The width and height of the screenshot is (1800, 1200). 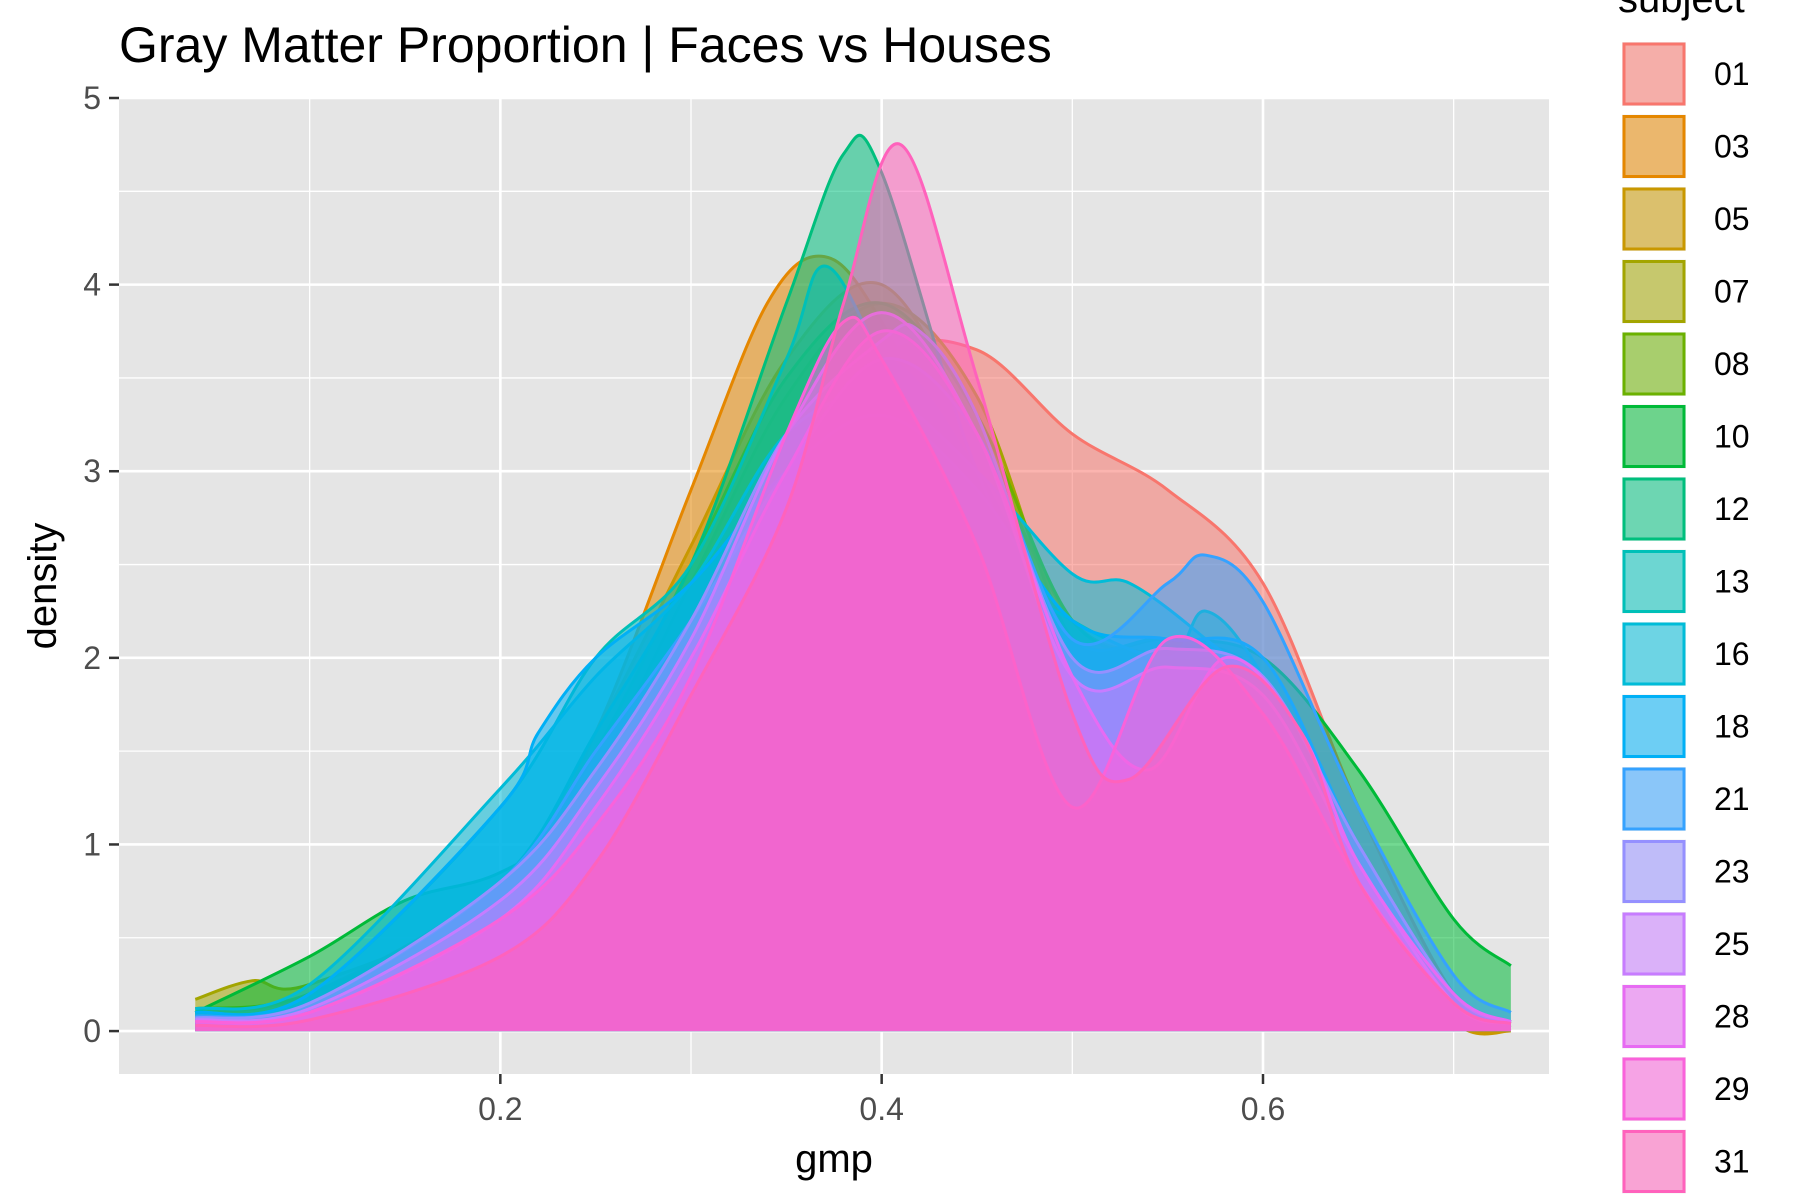 I want to click on legend-label: 25, so click(x=1732, y=944).